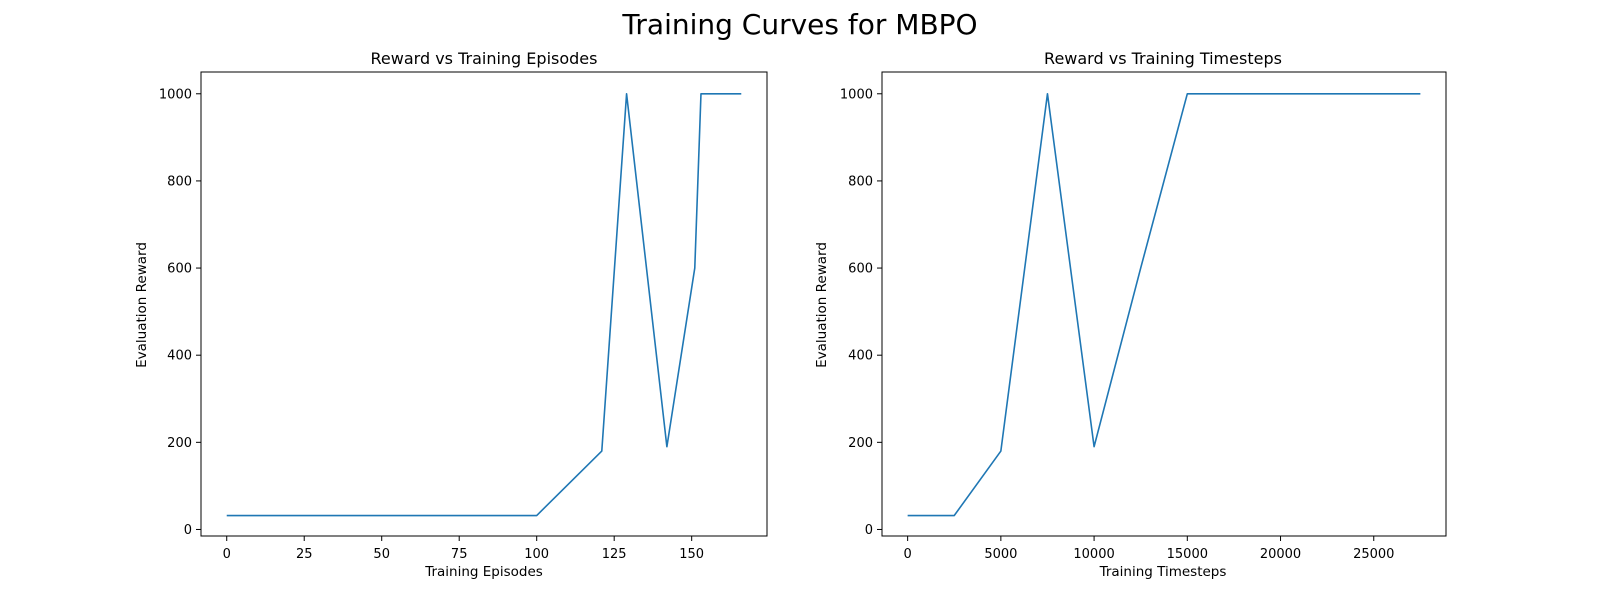 The height and width of the screenshot is (600, 1600). I want to click on figure-suptitle: Training Curves for MBPO, so click(799, 24).